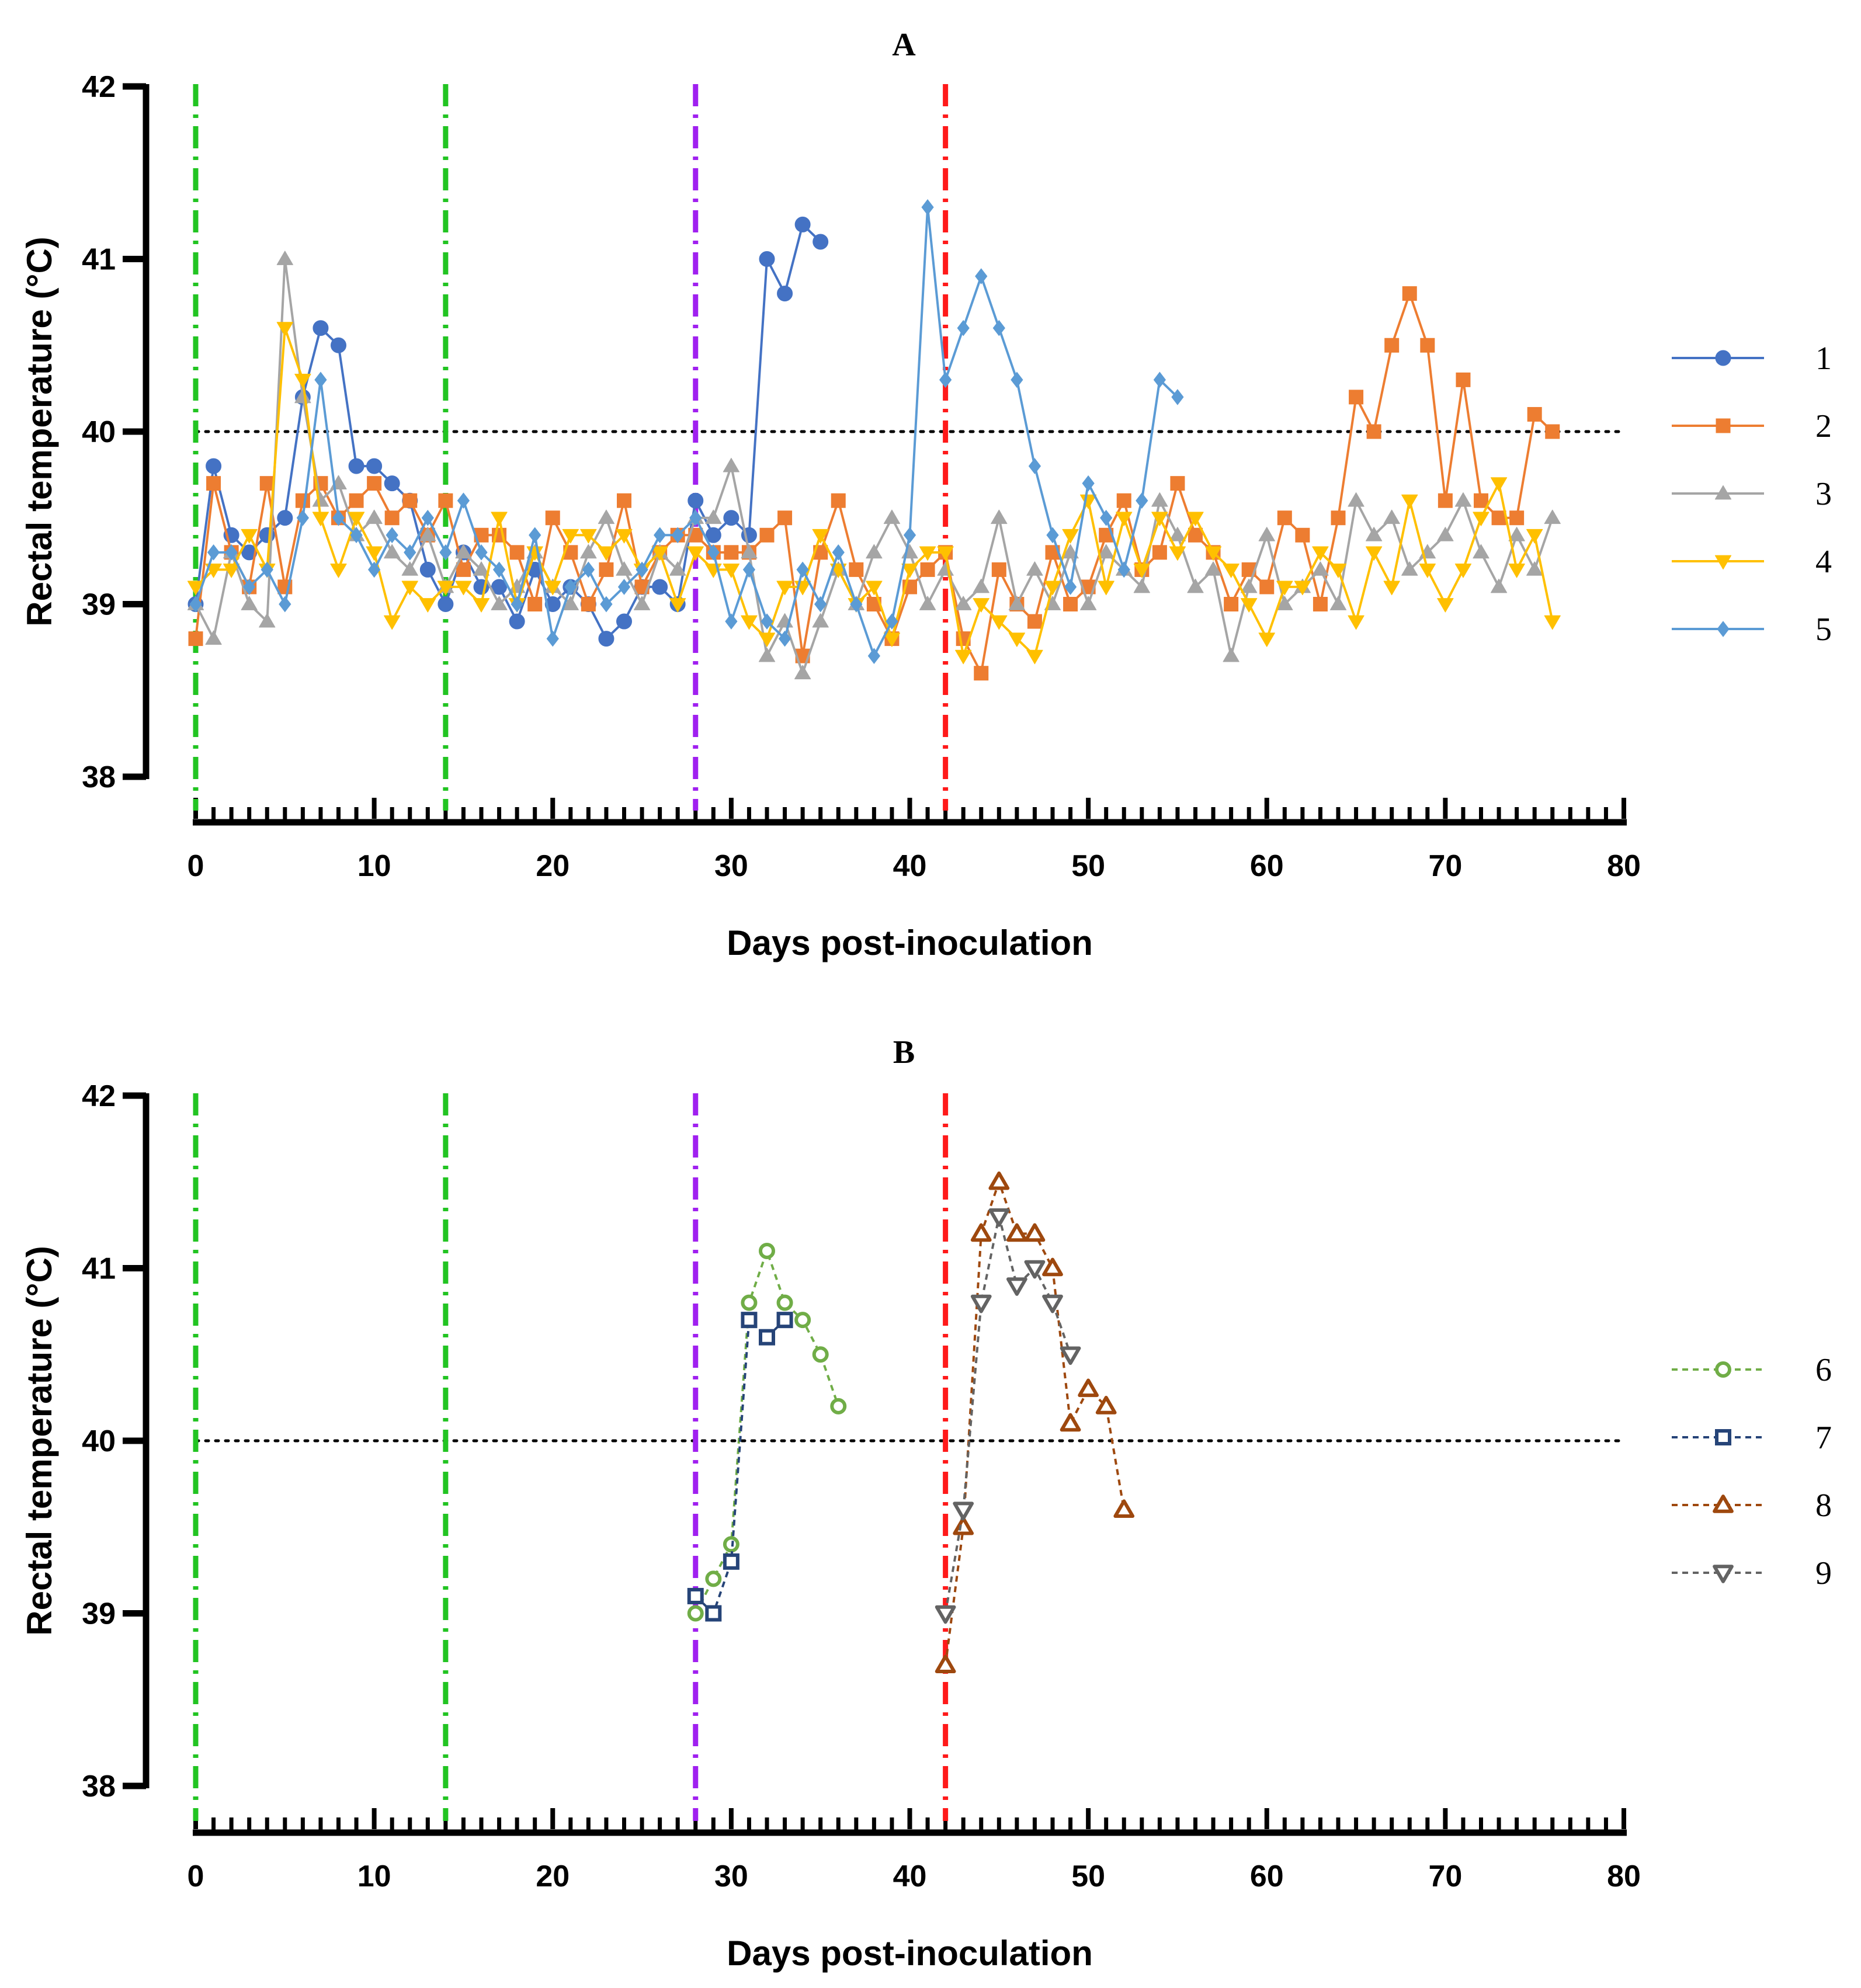 The image size is (1861, 1988). Describe the element at coordinates (99, 777) in the screenshot. I see `y-tick-label: 38` at that location.